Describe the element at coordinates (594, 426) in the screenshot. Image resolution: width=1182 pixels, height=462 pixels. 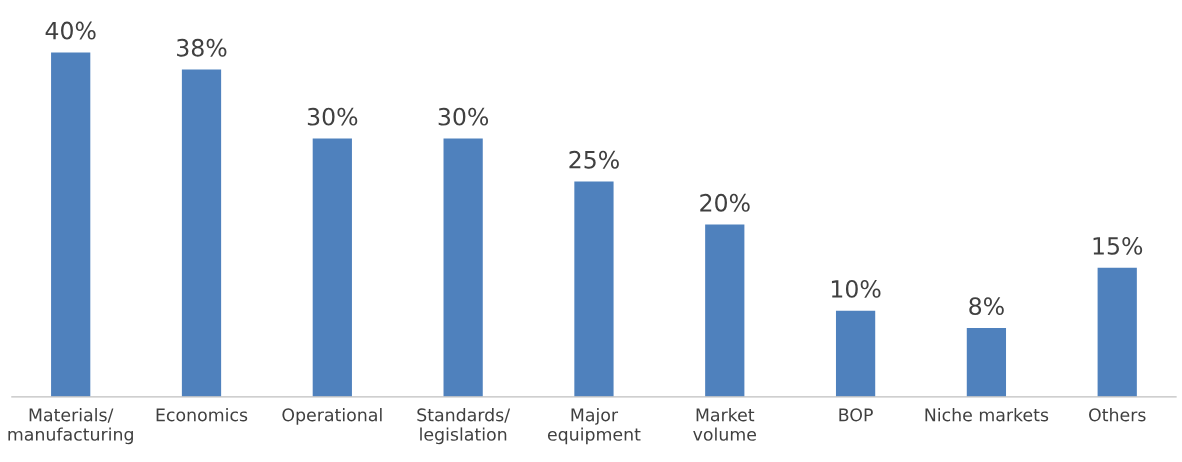
I see `x-tick-label: Major equipment` at that location.